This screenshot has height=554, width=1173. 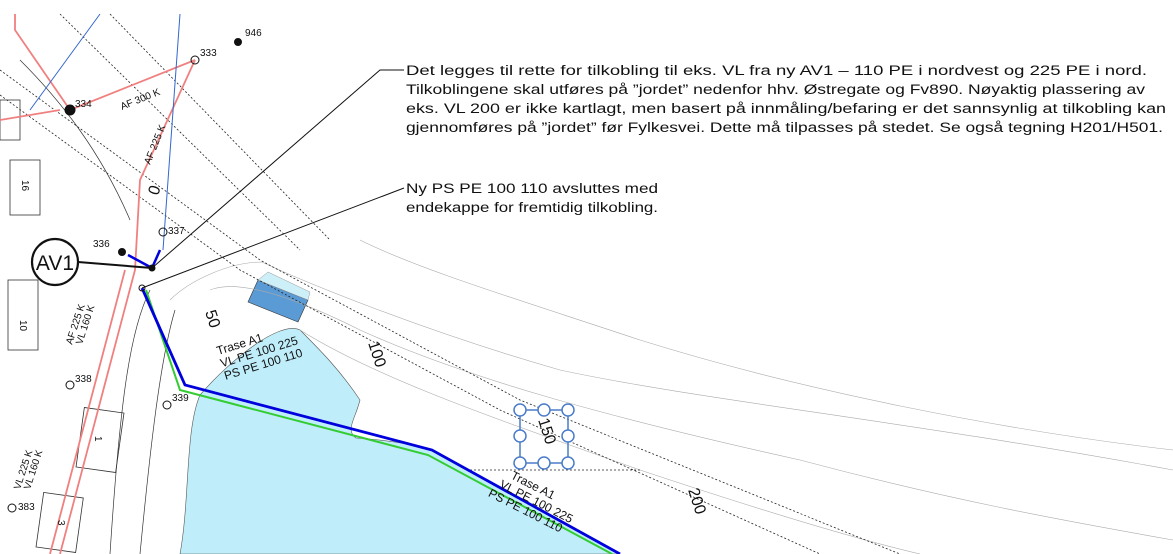 What do you see at coordinates (26, 507) in the screenshot?
I see `point-label: 383` at bounding box center [26, 507].